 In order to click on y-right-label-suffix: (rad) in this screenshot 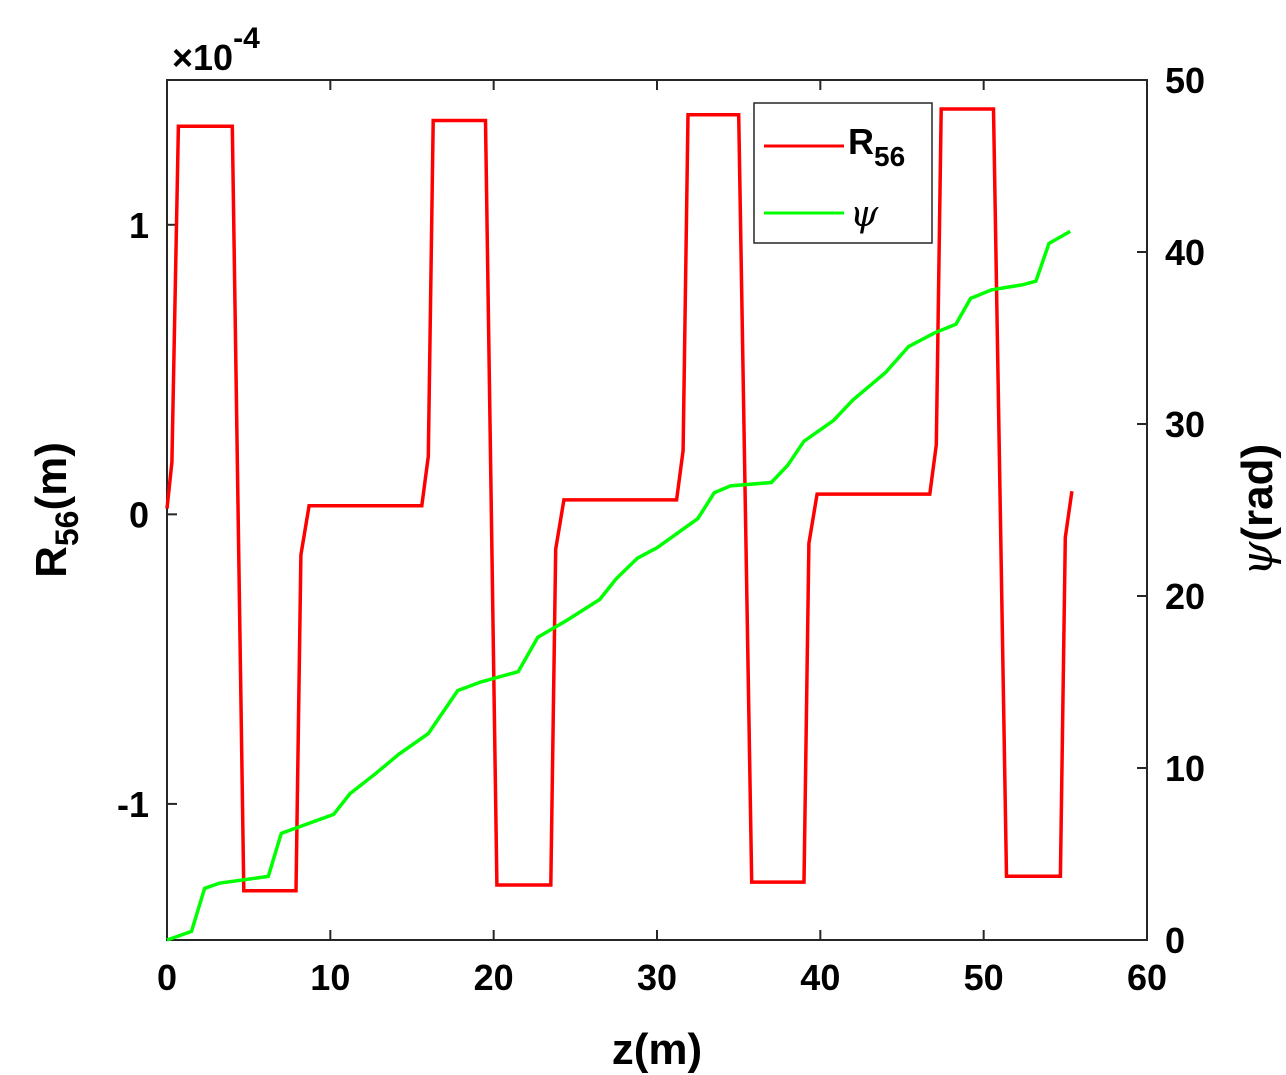, I will do `click(1257, 493)`.